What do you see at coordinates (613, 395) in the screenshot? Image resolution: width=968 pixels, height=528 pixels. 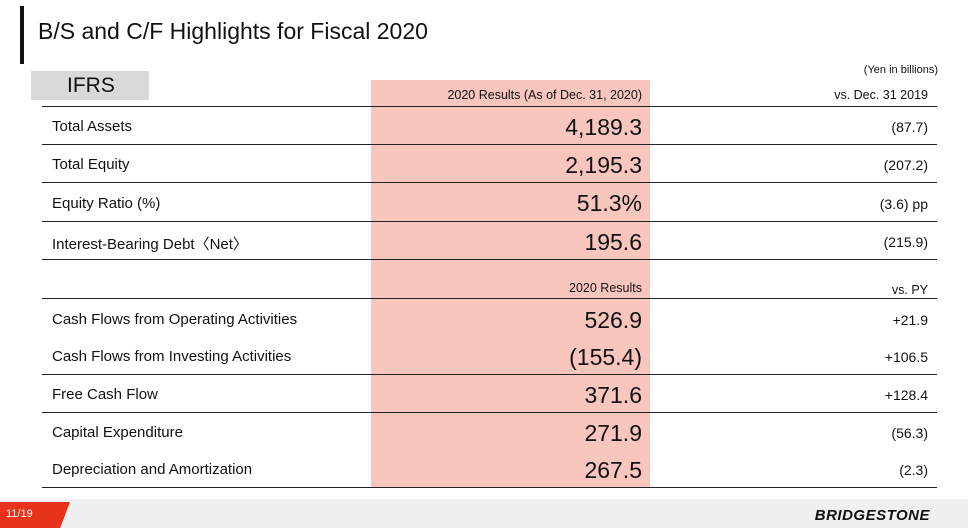 I see `row-value: 371.6` at bounding box center [613, 395].